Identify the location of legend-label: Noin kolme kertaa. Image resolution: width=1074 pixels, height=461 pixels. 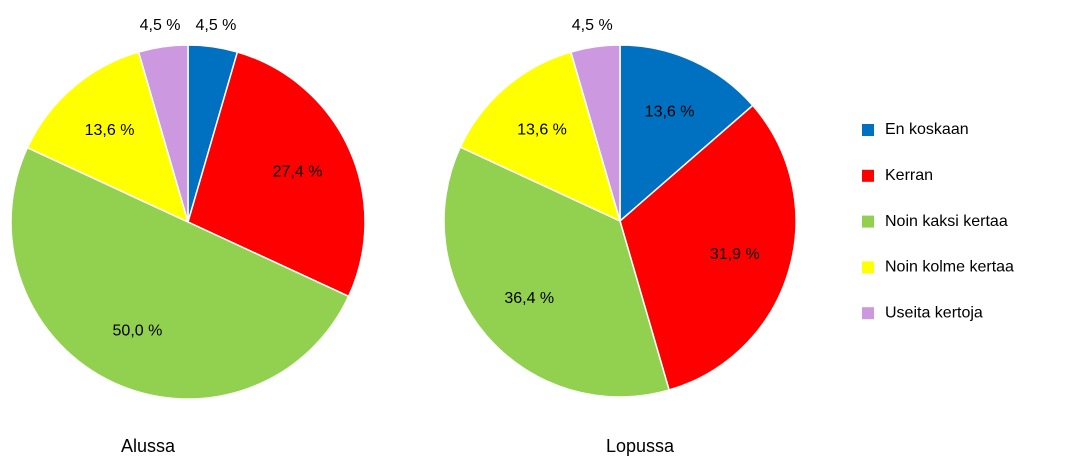
(949, 267).